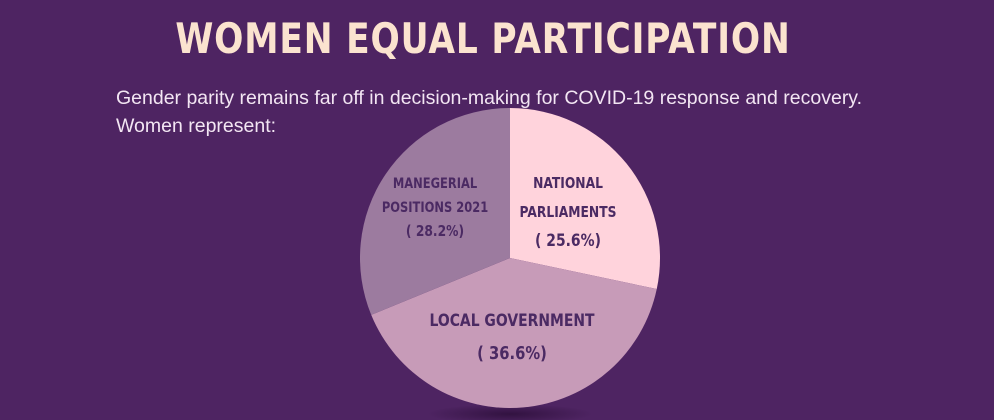  Describe the element at coordinates (196, 126) in the screenshot. I see `subtitle-line-2: Women represent:` at that location.